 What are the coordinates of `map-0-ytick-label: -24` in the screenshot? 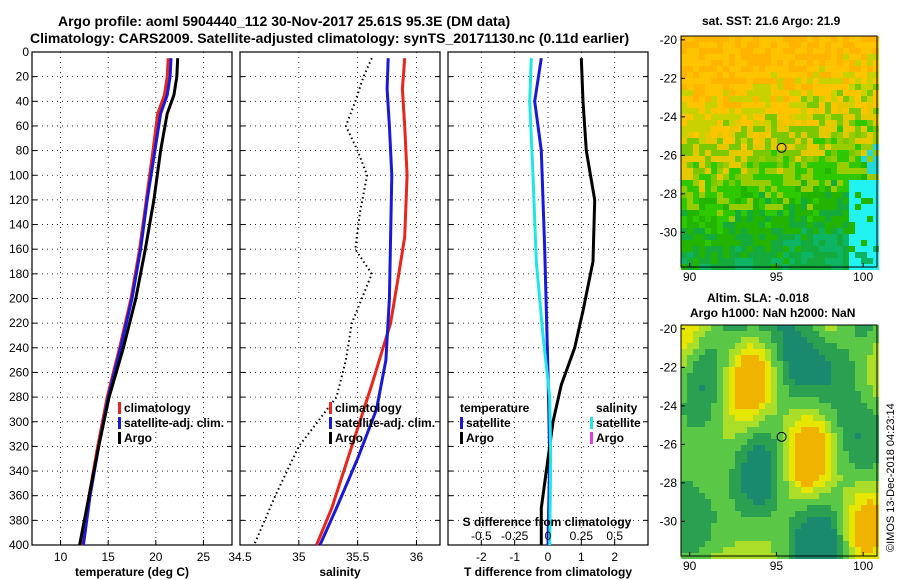 It's located at (669, 117).